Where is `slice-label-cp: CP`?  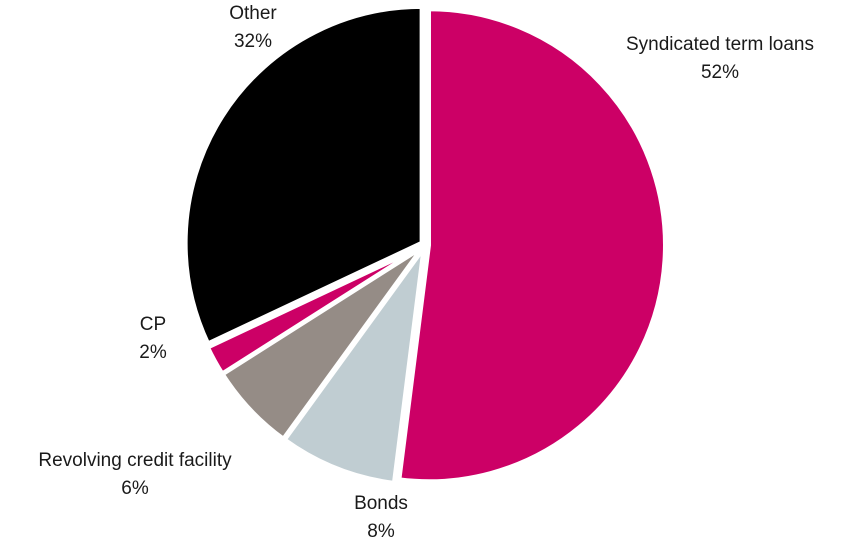
slice-label-cp: CP is located at coordinates (153, 324).